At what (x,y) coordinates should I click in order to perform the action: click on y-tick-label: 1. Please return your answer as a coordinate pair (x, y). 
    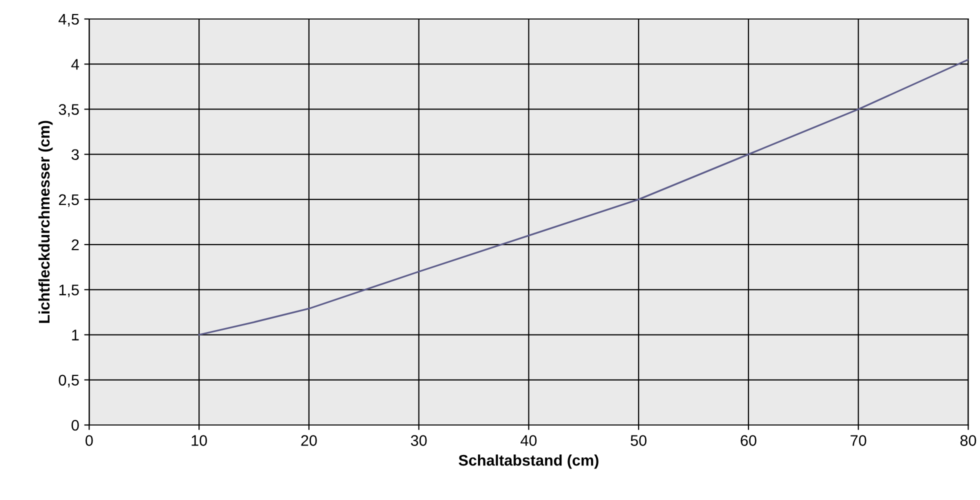
    Looking at the image, I should click on (75, 335).